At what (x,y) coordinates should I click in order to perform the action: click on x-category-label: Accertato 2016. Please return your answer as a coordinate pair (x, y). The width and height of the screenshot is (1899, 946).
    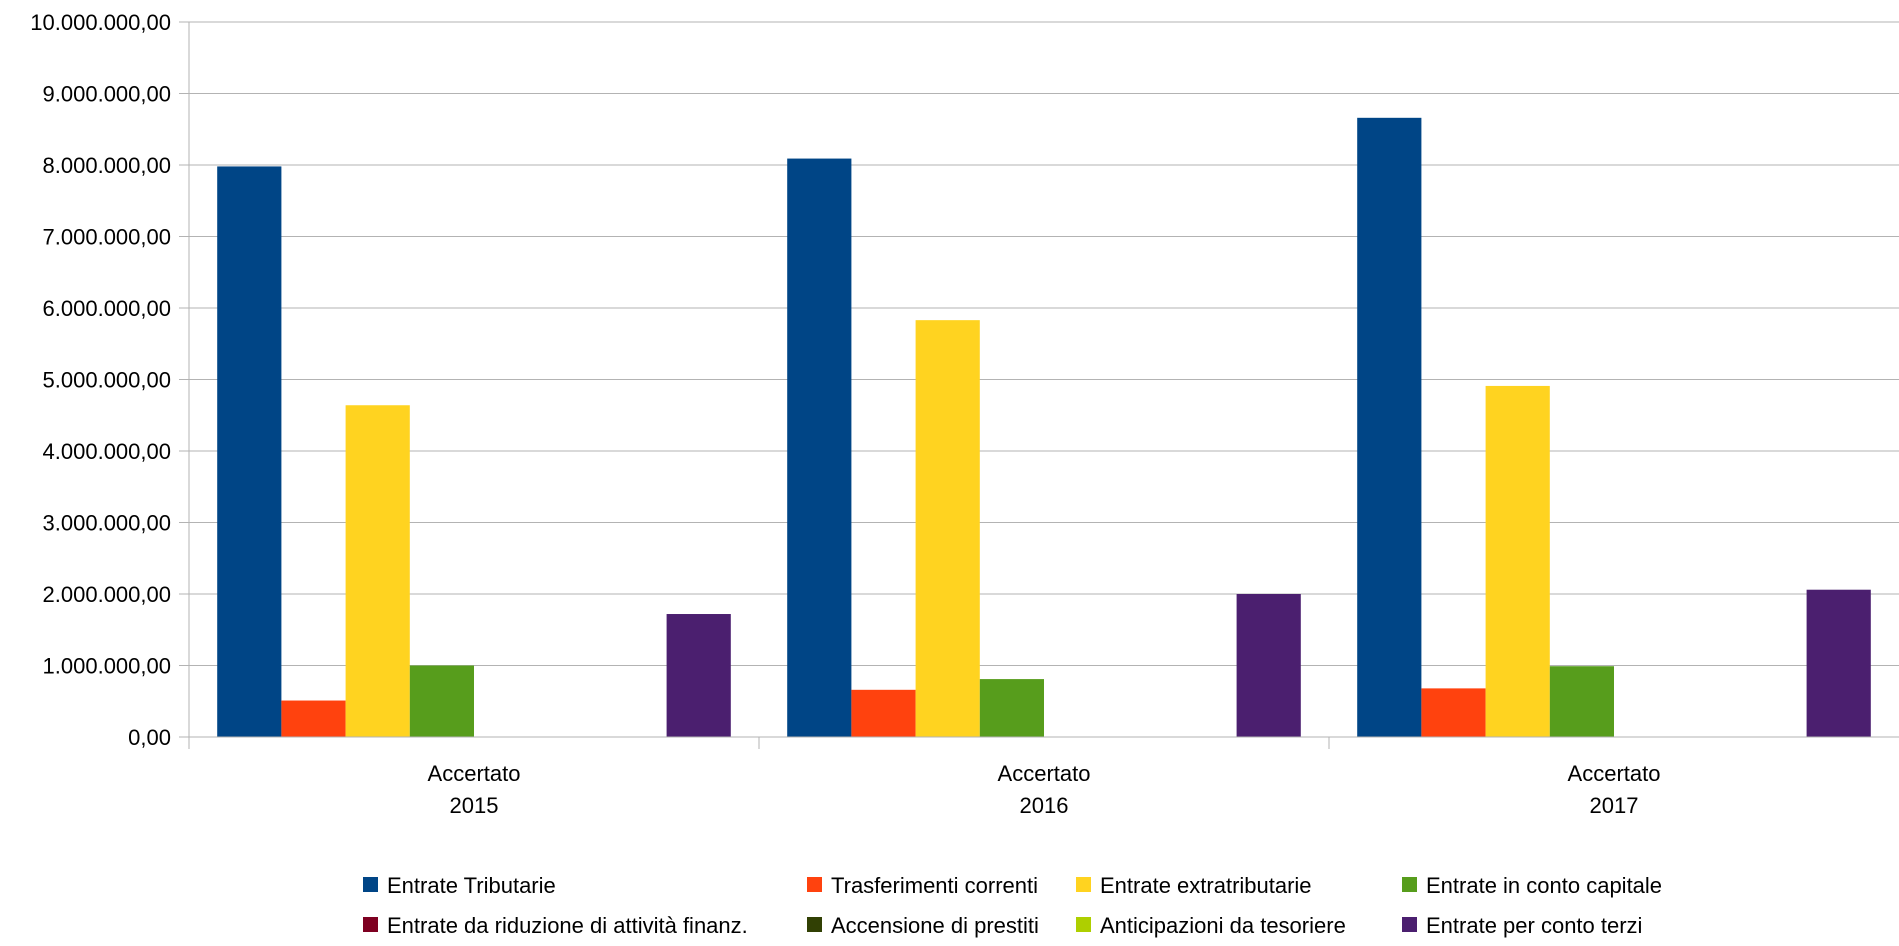
    Looking at the image, I should click on (1044, 789).